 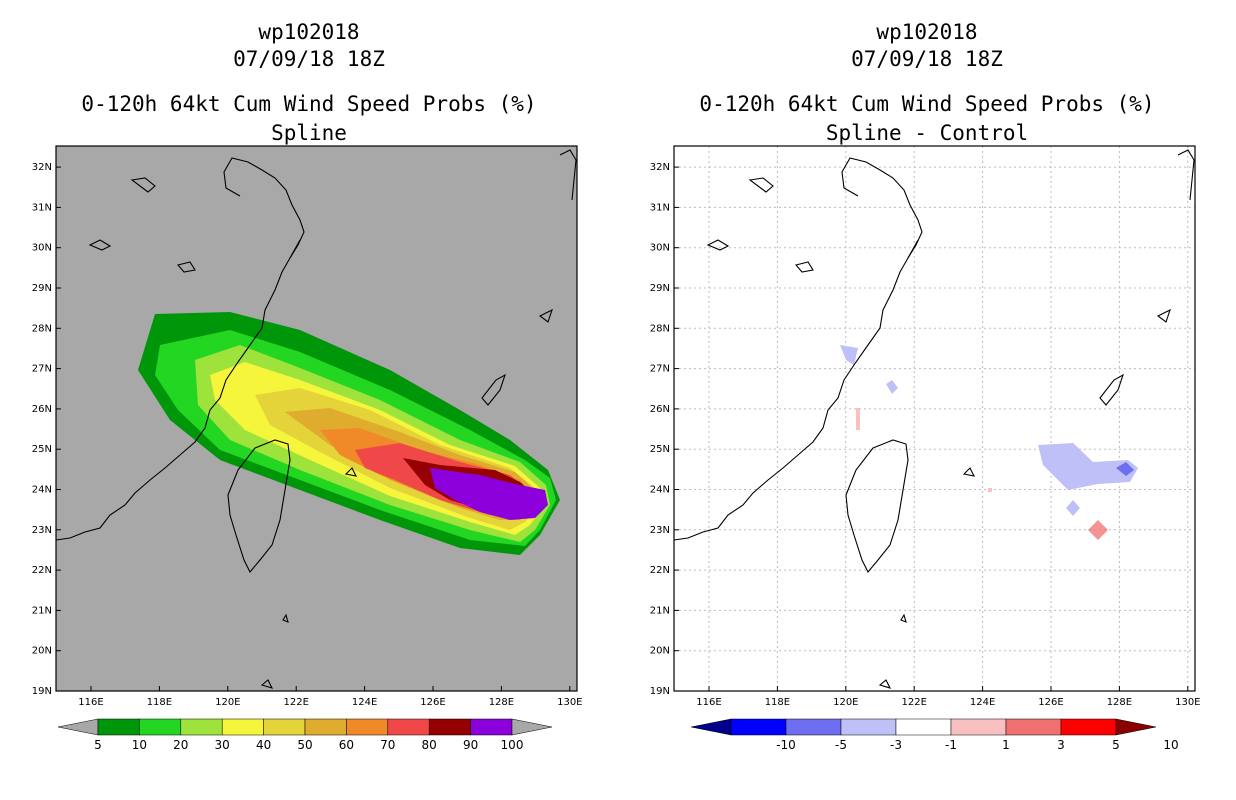 I want to click on colorbar-label: 40, so click(x=263, y=745).